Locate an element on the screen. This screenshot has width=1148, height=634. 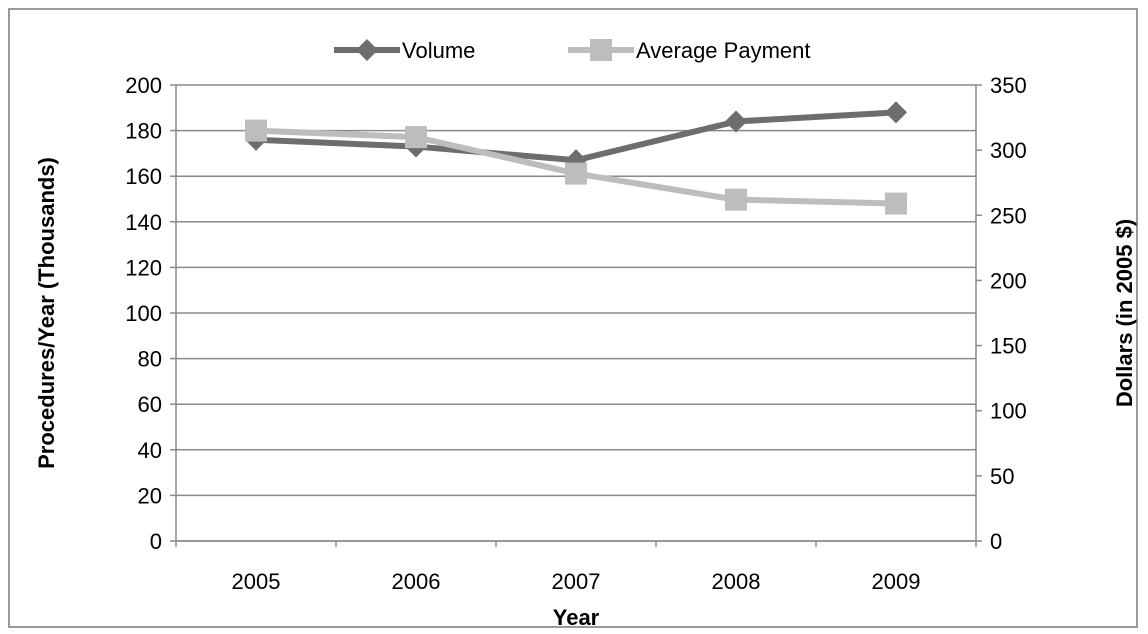
y-right-tick-label: 200 is located at coordinates (1008, 280).